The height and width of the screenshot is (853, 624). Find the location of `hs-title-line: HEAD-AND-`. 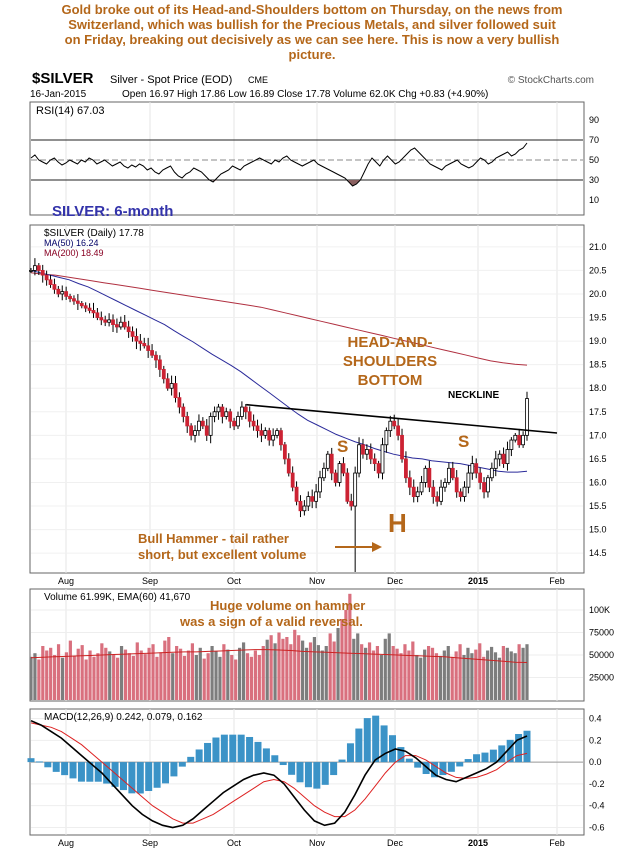

hs-title-line: HEAD-AND- is located at coordinates (390, 342).